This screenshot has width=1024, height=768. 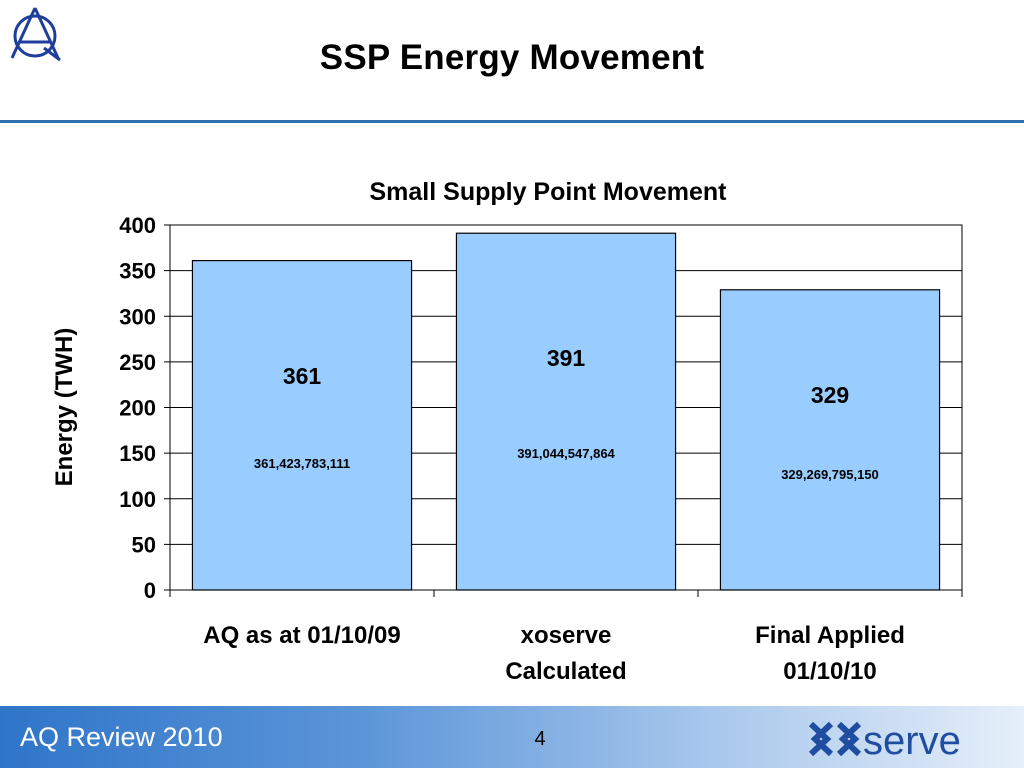 I want to click on y-tick-label: 200, so click(x=137, y=408).